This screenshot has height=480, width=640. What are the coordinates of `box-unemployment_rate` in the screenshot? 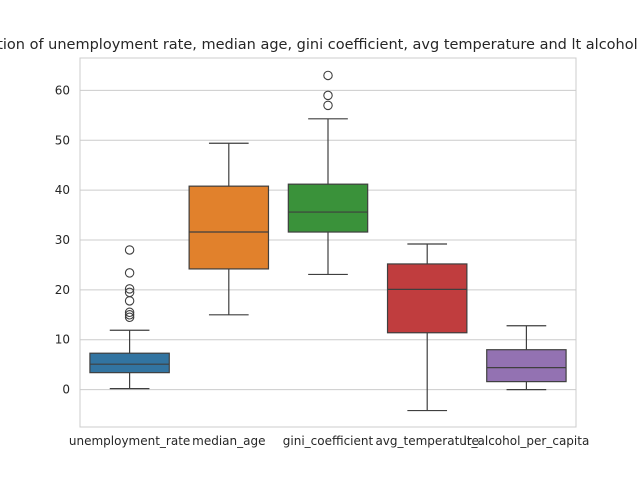 It's located at (129, 317).